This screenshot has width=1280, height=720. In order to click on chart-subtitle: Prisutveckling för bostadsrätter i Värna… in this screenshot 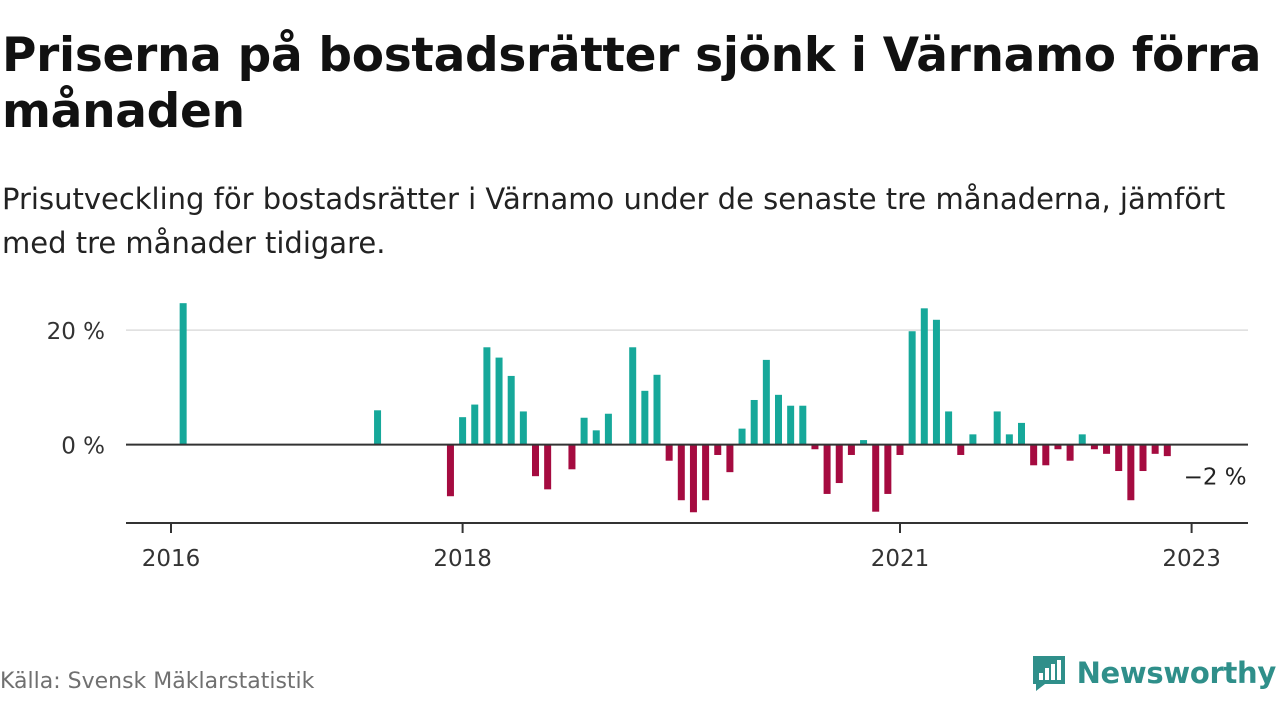, I will do `click(614, 221)`.